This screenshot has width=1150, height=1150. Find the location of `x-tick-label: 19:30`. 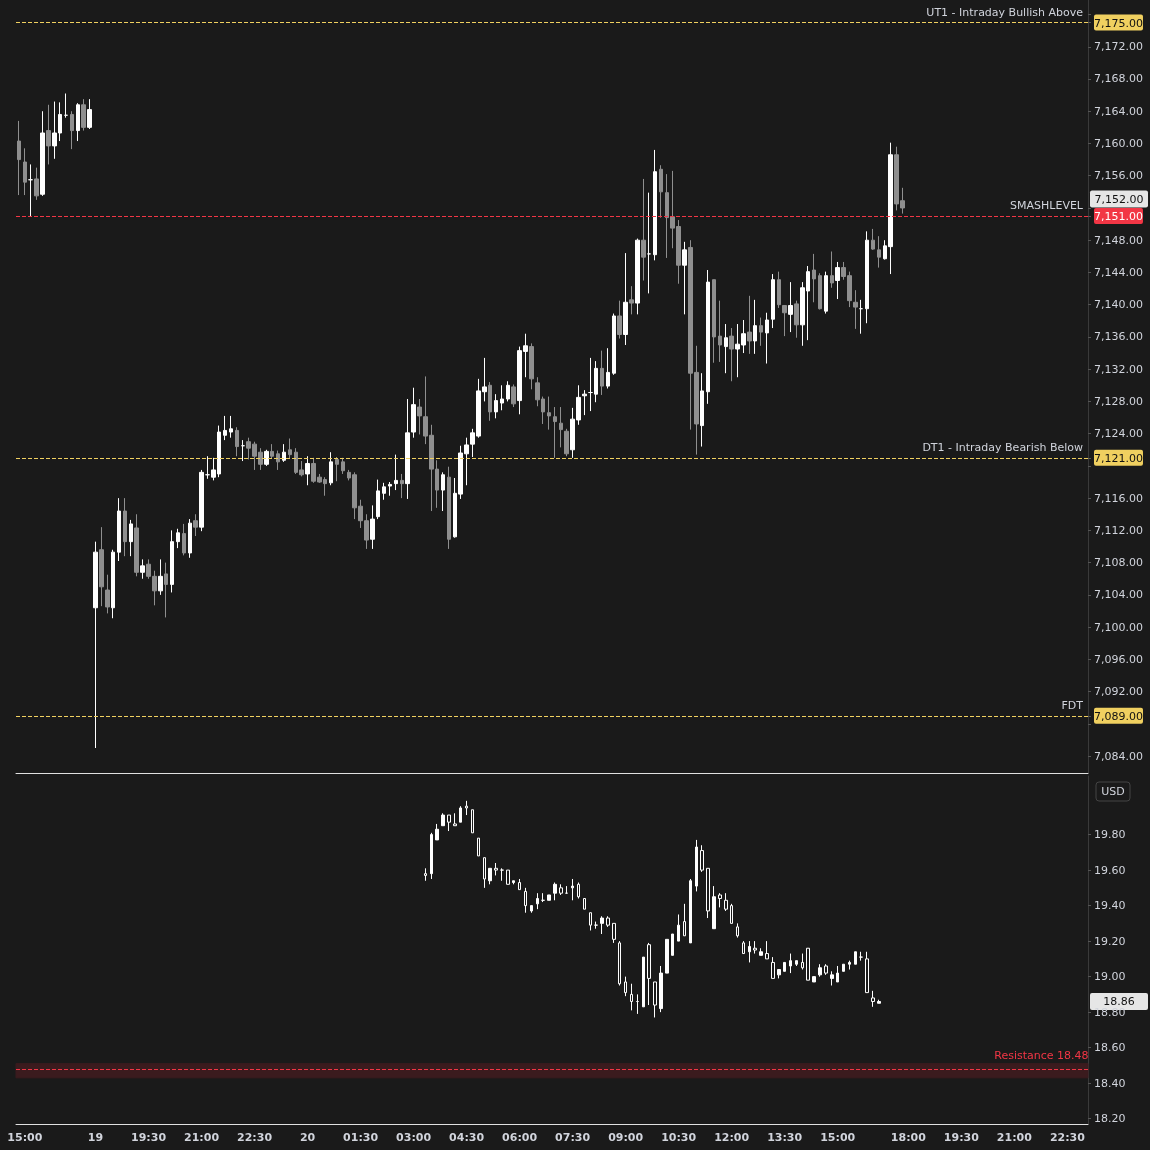

x-tick-label: 19:30 is located at coordinates (961, 1137).